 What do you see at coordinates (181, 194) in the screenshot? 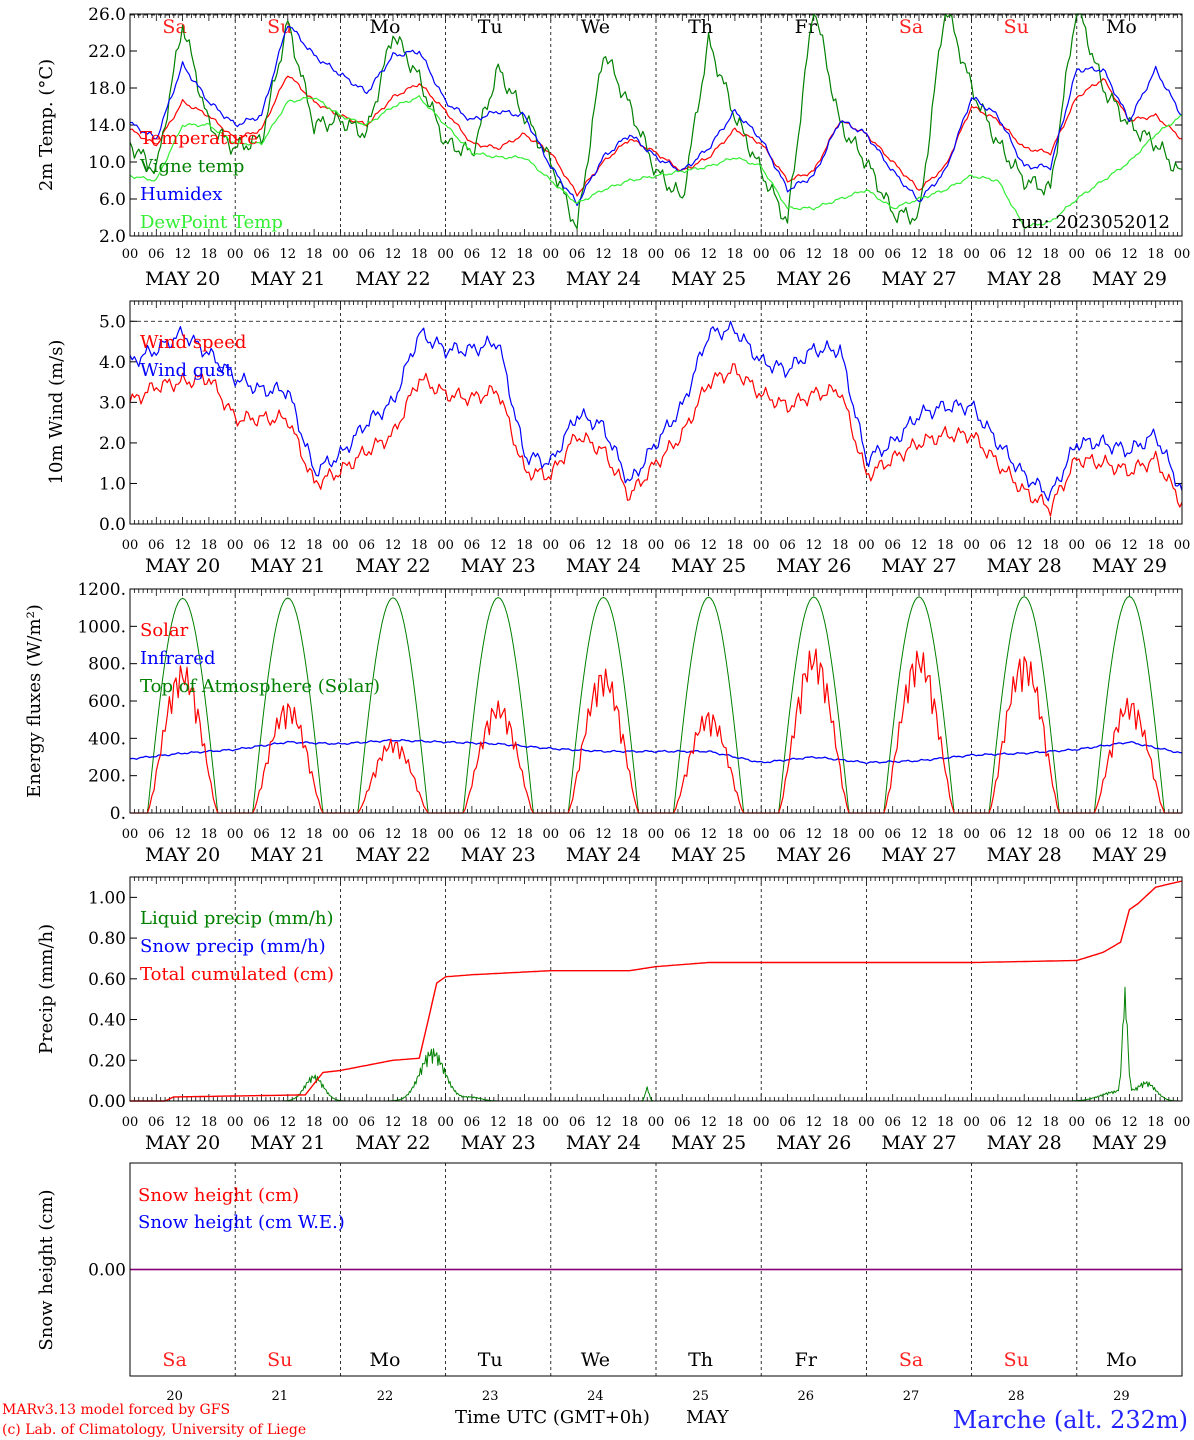
I see `legend-humidex: Humidex` at bounding box center [181, 194].